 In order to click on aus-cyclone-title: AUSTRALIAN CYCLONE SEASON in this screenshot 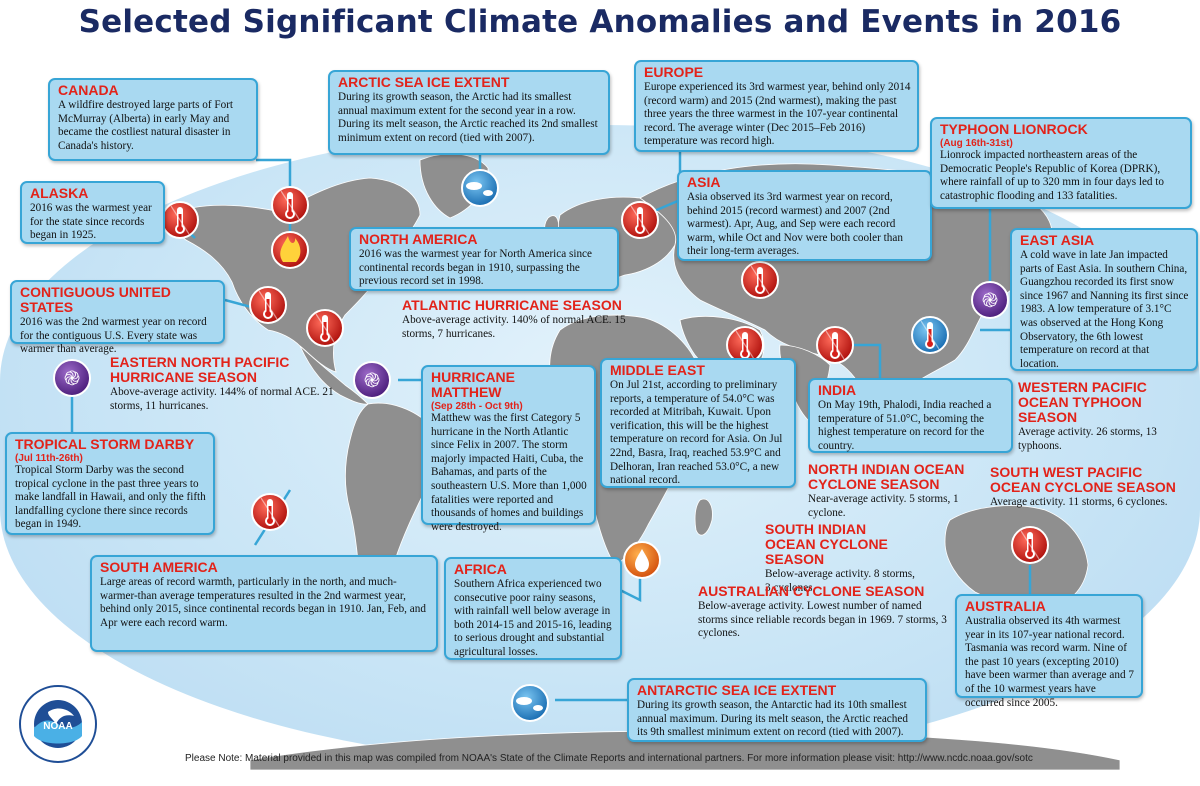, I will do `click(811, 591)`.